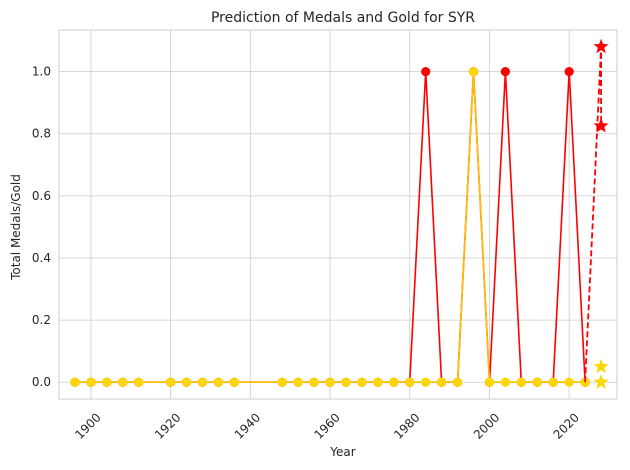 This screenshot has width=630, height=470. I want to click on y-tick-label: 0.6, so click(41, 196).